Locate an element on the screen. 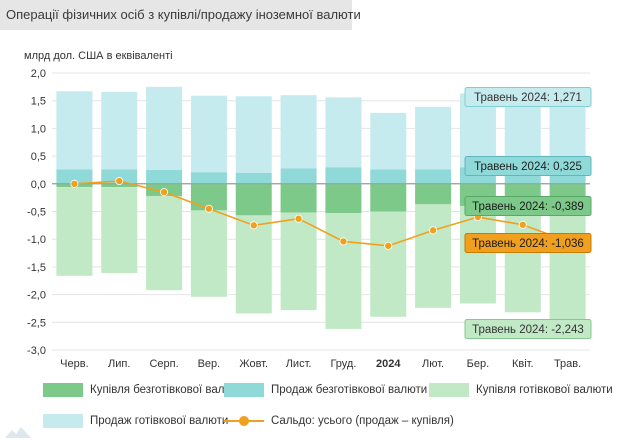 This screenshot has width=640, height=443. annotation-callout: Травень 2024: 0,325 is located at coordinates (528, 166).